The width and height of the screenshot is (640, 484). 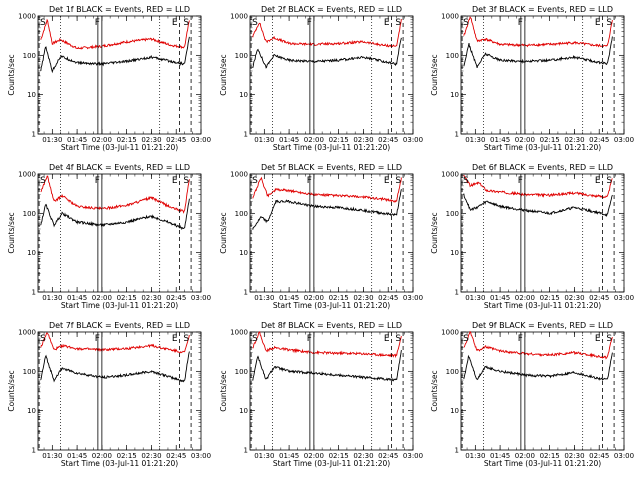 I want to click on panel-title: Det 8f BLACK = Events, RED = LLD, so click(x=331, y=325).